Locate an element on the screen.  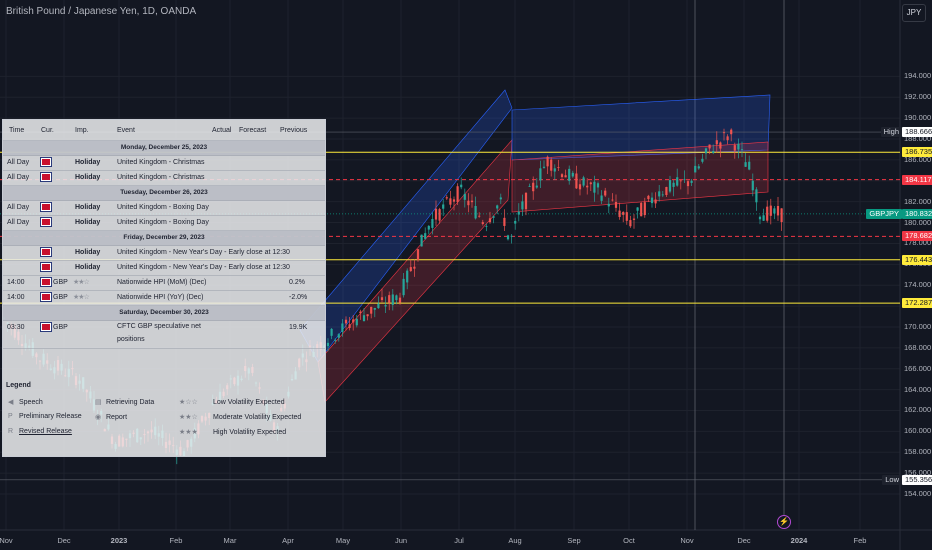
header-actual: Actual is located at coordinates (222, 130).